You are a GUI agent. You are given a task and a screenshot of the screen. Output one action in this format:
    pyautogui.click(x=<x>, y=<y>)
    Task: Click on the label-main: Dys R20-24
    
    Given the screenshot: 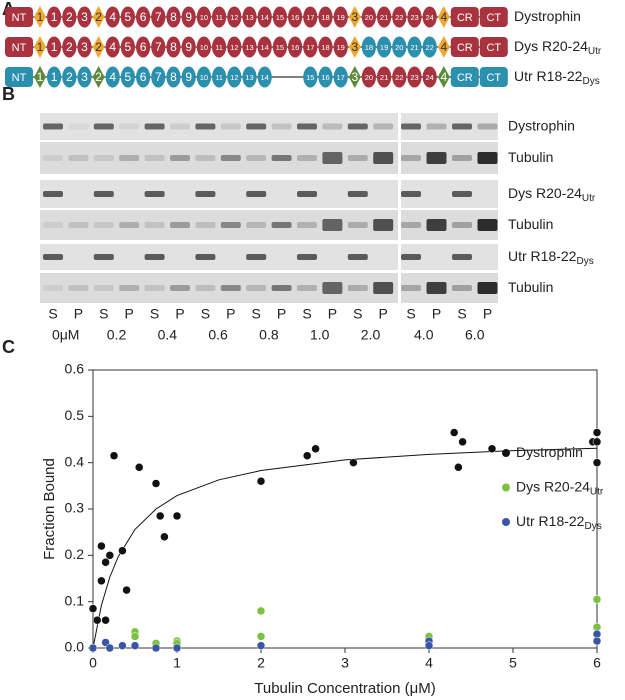 What is the action you would take?
    pyautogui.click(x=551, y=46)
    